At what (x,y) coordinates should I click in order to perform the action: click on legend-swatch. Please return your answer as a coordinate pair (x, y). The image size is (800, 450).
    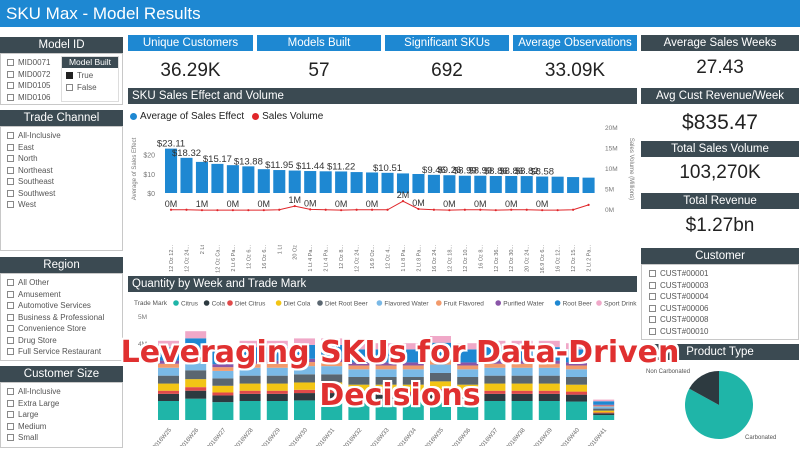
    Looking at the image, I should click on (379, 303).